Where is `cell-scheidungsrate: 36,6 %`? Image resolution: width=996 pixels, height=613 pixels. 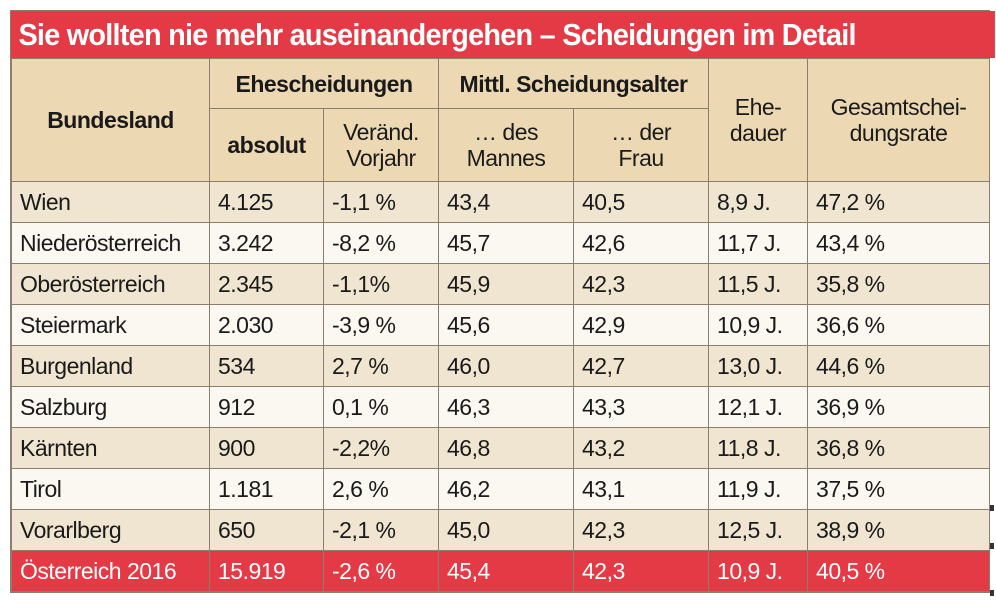
cell-scheidungsrate: 36,6 % is located at coordinates (899, 325).